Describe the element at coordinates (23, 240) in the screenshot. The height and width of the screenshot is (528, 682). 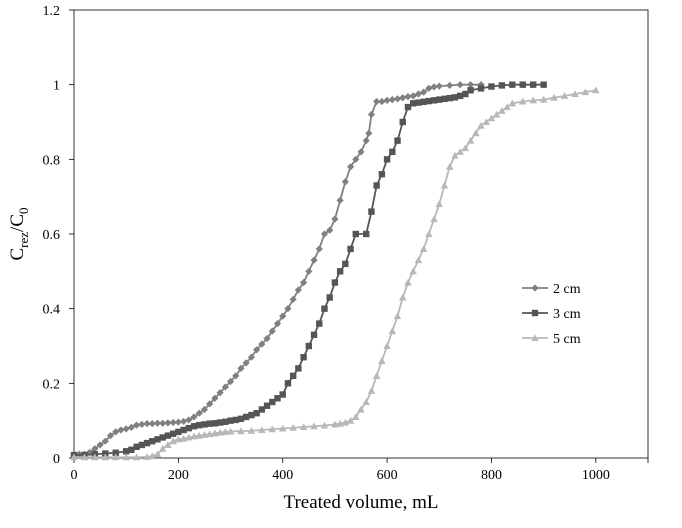
I see `y-axis-title-sub1: rez` at that location.